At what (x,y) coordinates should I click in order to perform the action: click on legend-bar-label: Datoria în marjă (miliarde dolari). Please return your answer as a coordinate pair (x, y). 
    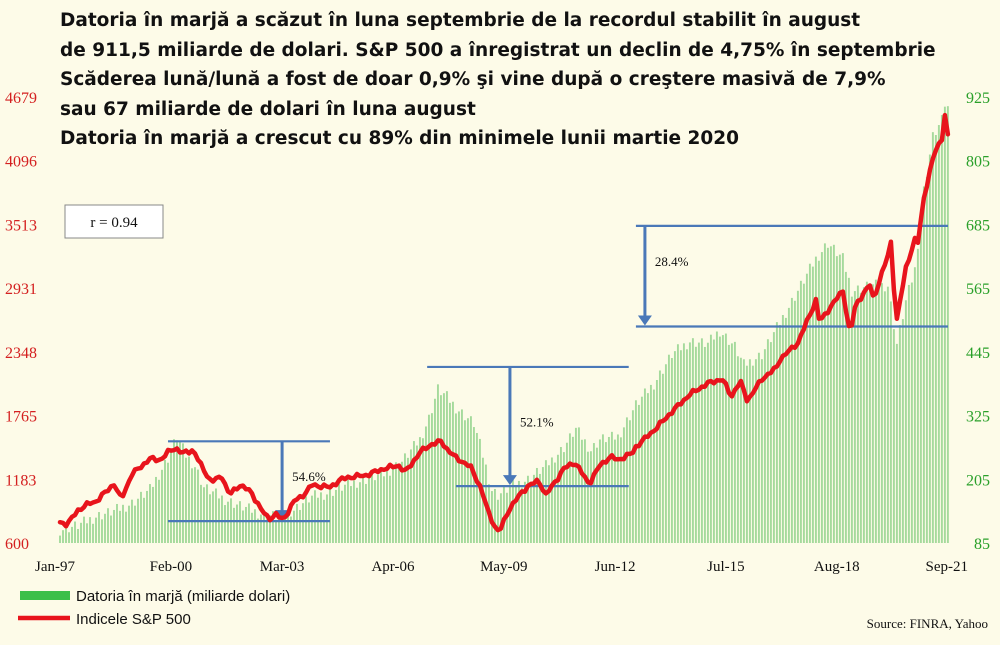
    Looking at the image, I should click on (183, 596).